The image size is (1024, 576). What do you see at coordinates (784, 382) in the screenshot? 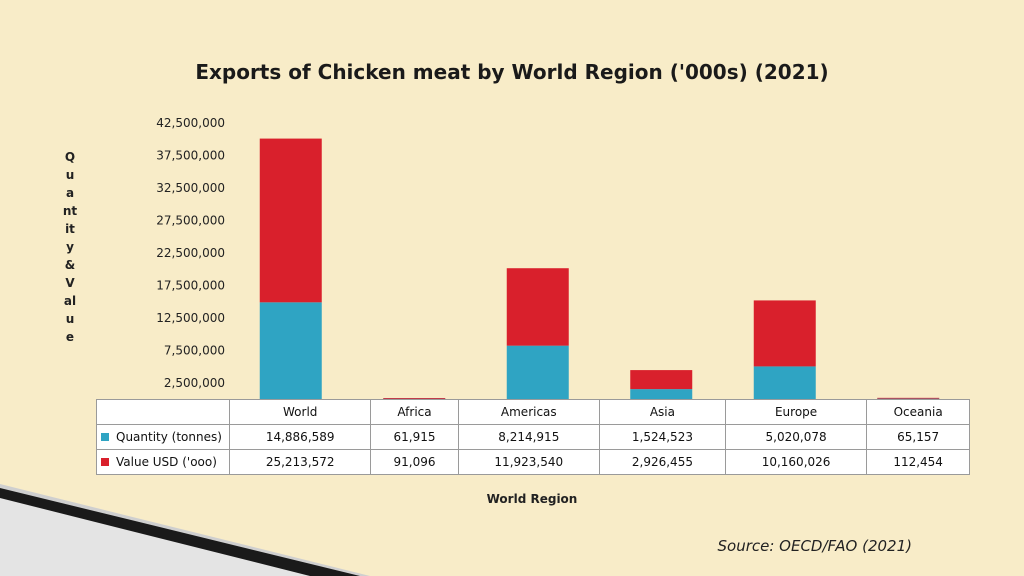
I see `bar-quantity-europe` at bounding box center [784, 382].